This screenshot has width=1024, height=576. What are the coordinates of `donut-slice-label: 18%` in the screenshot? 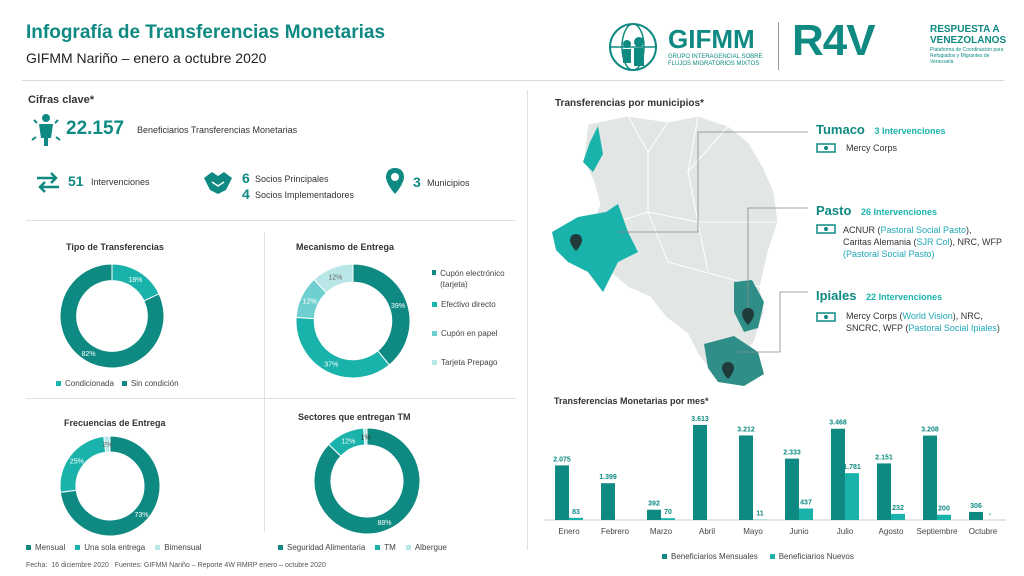 It's located at (135, 280).